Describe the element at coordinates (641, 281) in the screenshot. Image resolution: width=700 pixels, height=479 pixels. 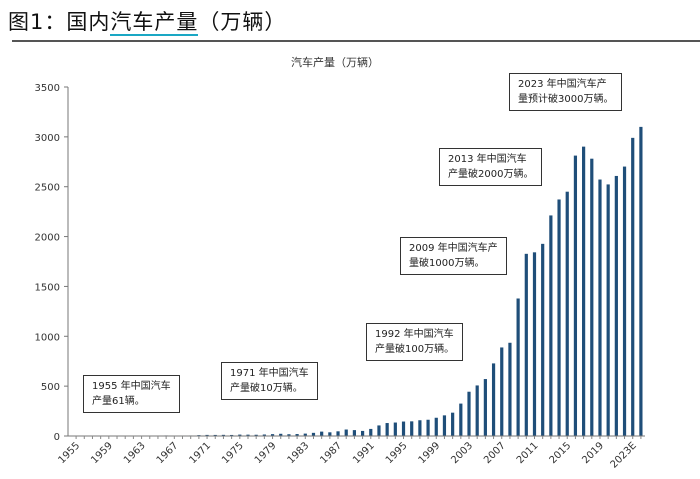
I see `bar-2024E` at that location.